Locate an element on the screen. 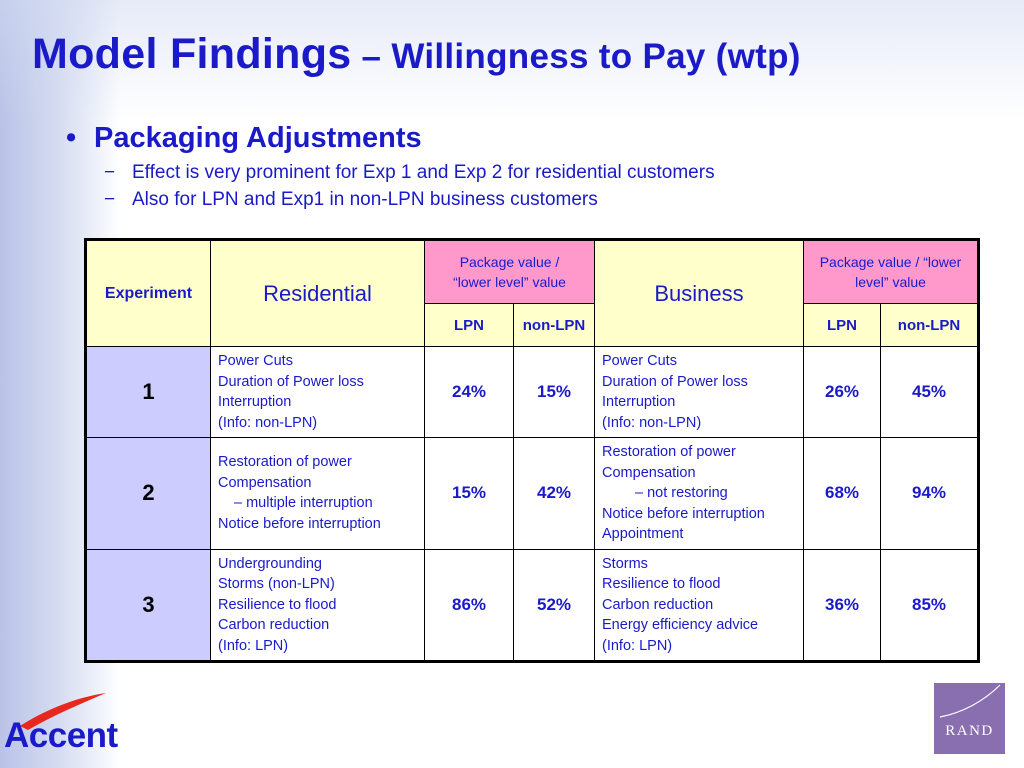 The image size is (1024, 768). header-business: Business is located at coordinates (699, 293).